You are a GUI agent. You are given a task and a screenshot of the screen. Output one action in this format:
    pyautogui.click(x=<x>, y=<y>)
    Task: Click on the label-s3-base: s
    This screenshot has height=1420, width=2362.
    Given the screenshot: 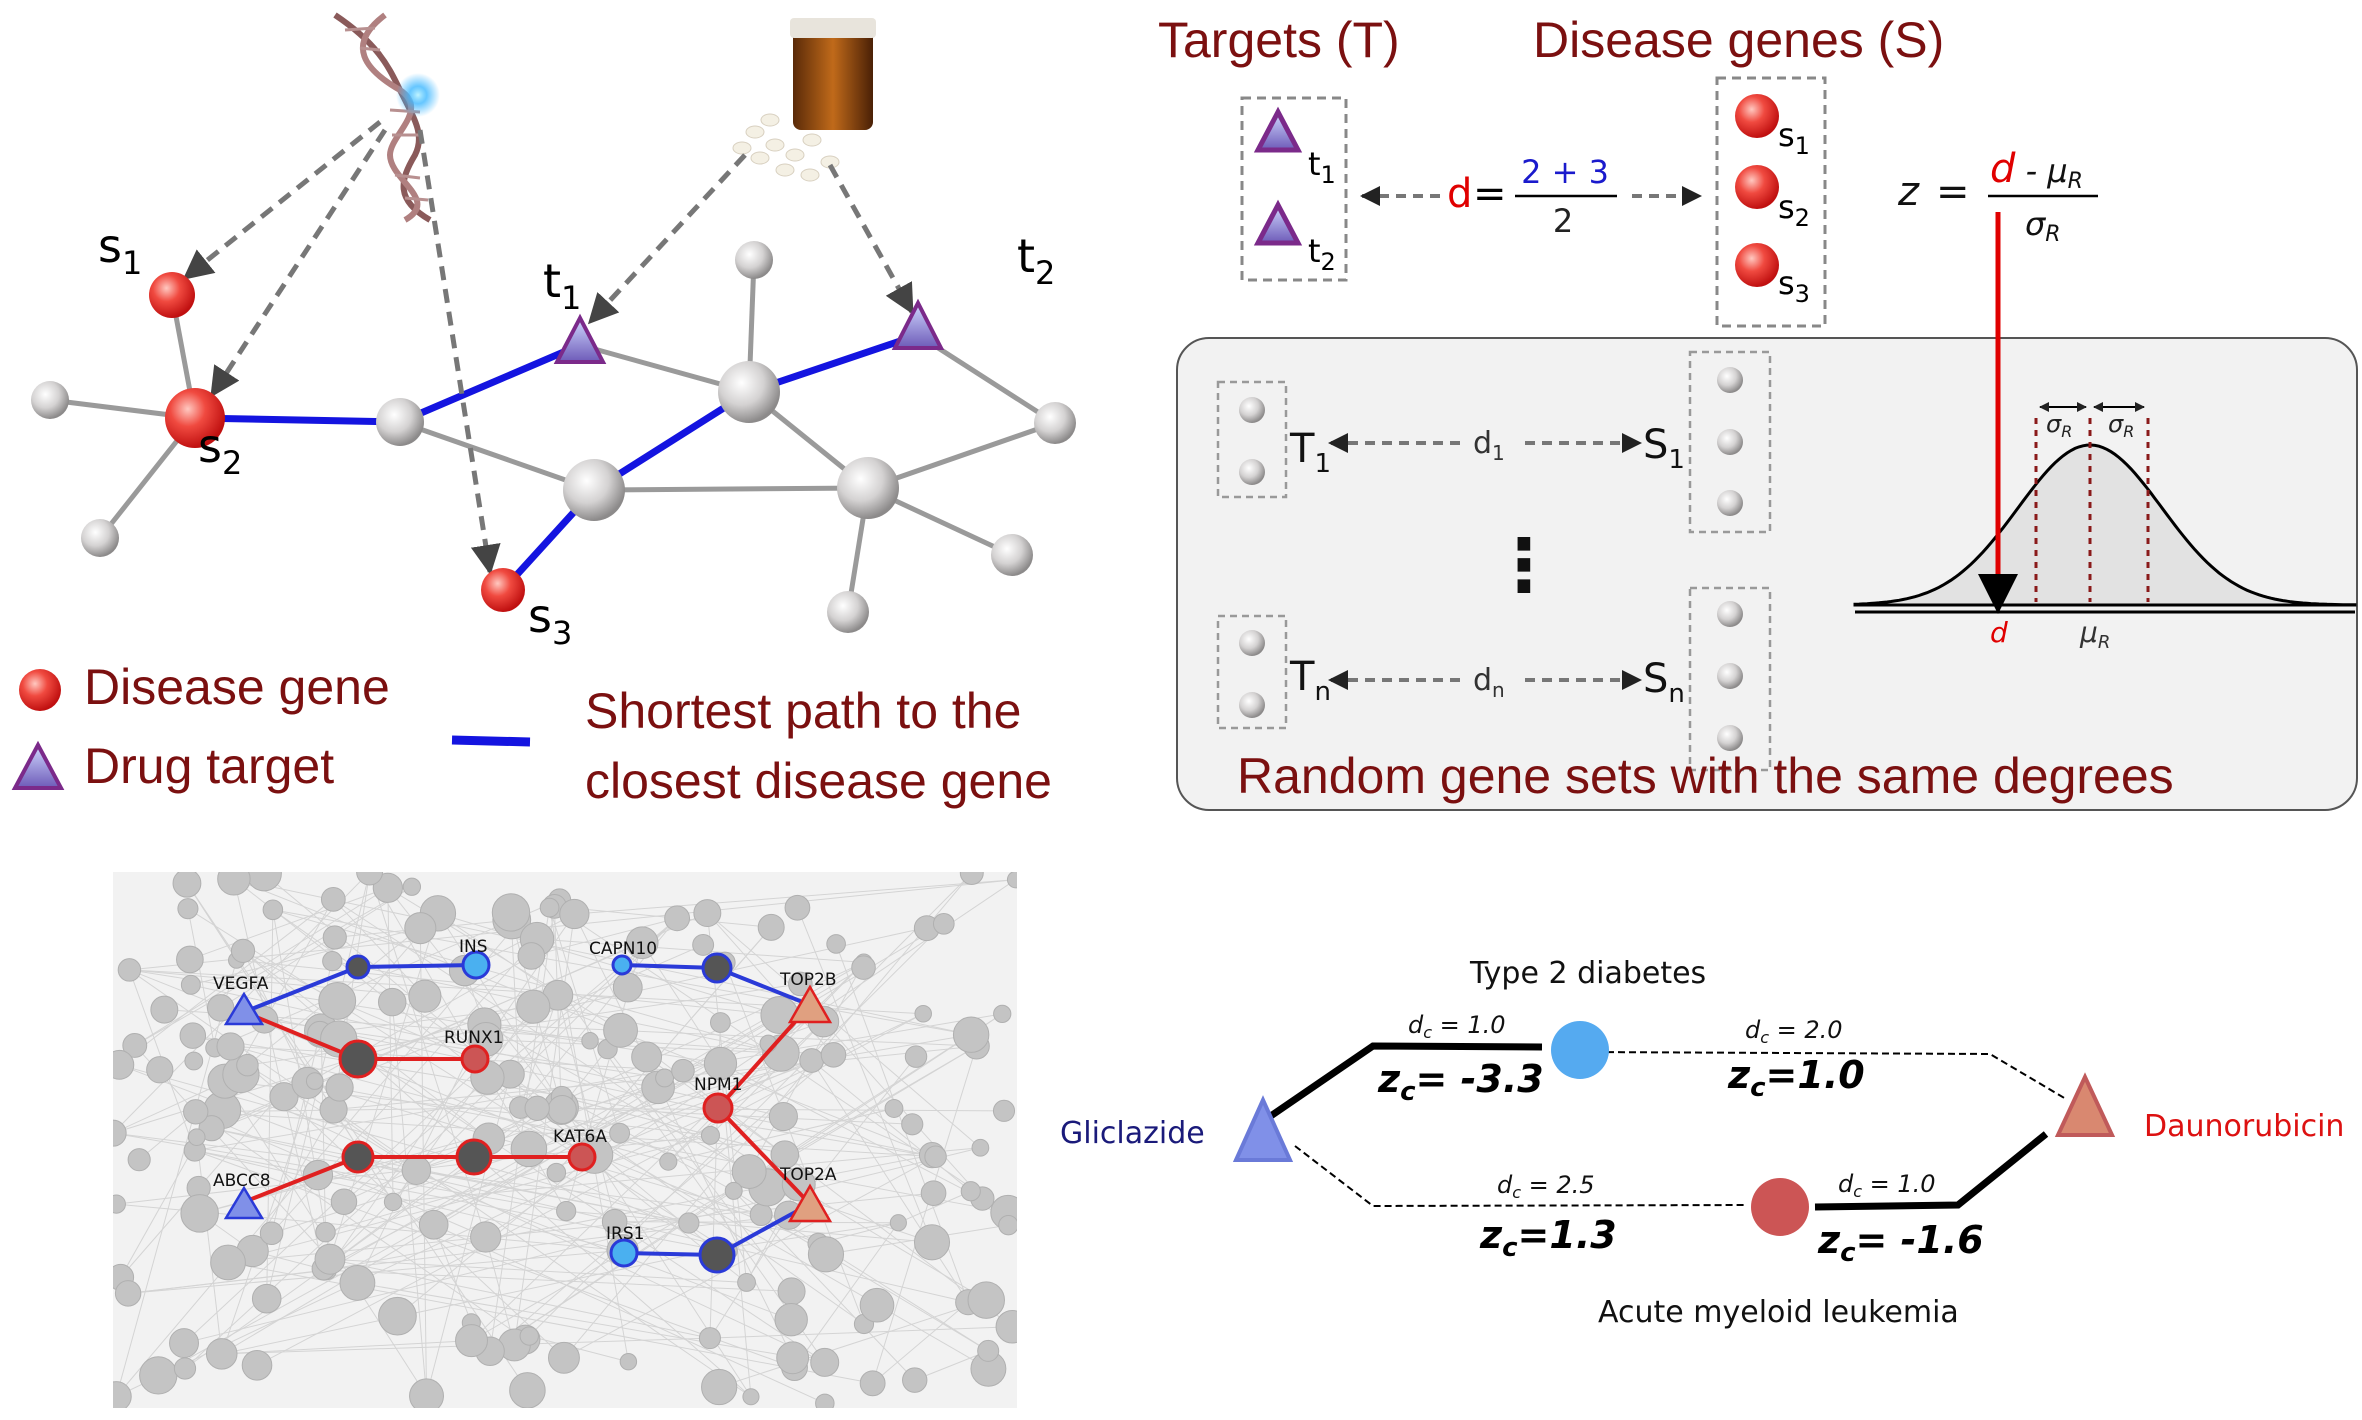 What is the action you would take?
    pyautogui.click(x=540, y=616)
    